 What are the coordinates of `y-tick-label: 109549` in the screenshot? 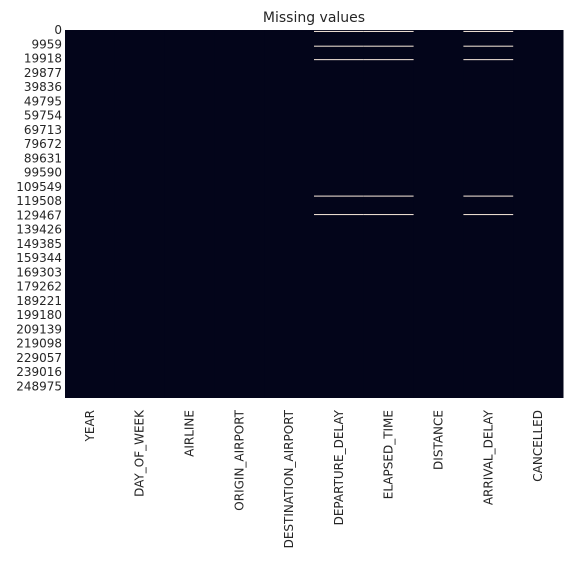 It's located at (39, 187).